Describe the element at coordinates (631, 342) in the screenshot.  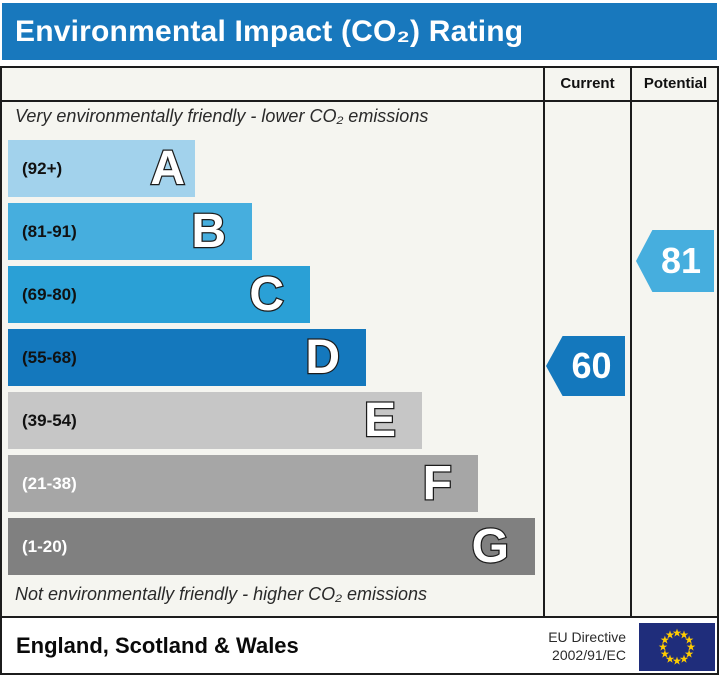
I see `potential-column-divider` at that location.